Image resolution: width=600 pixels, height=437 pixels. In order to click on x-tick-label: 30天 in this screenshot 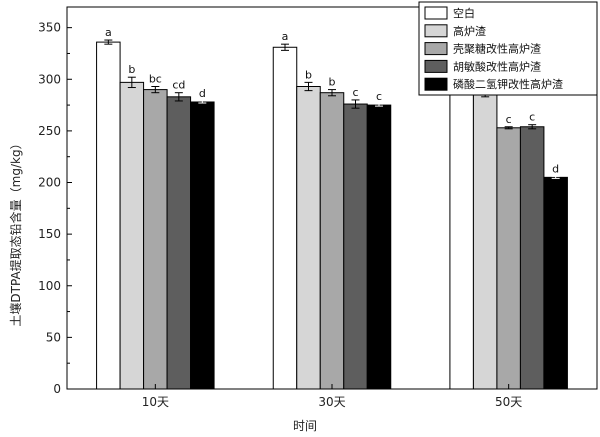, I will do `click(331, 402)`.